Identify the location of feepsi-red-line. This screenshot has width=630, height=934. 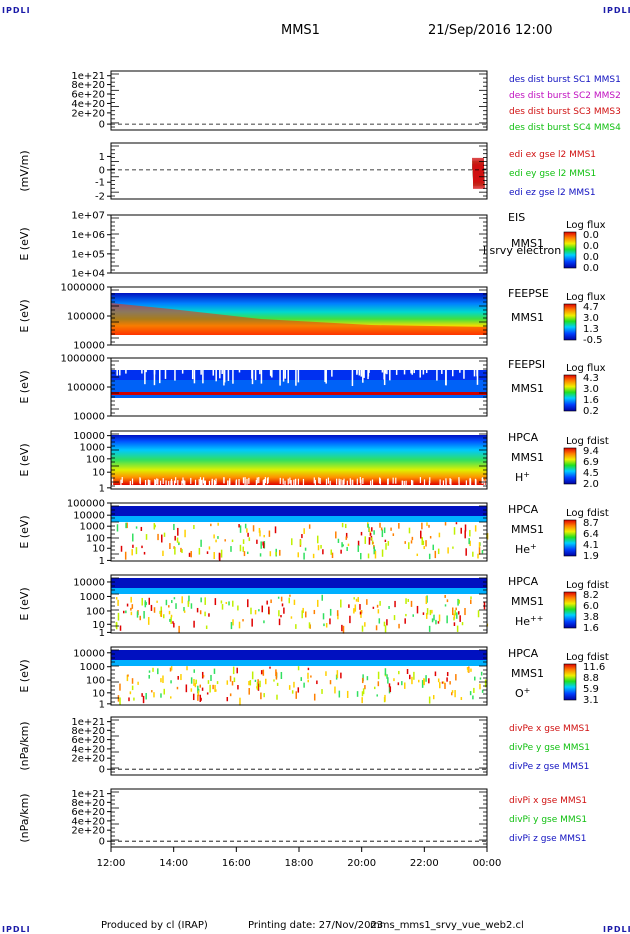
(299, 393).